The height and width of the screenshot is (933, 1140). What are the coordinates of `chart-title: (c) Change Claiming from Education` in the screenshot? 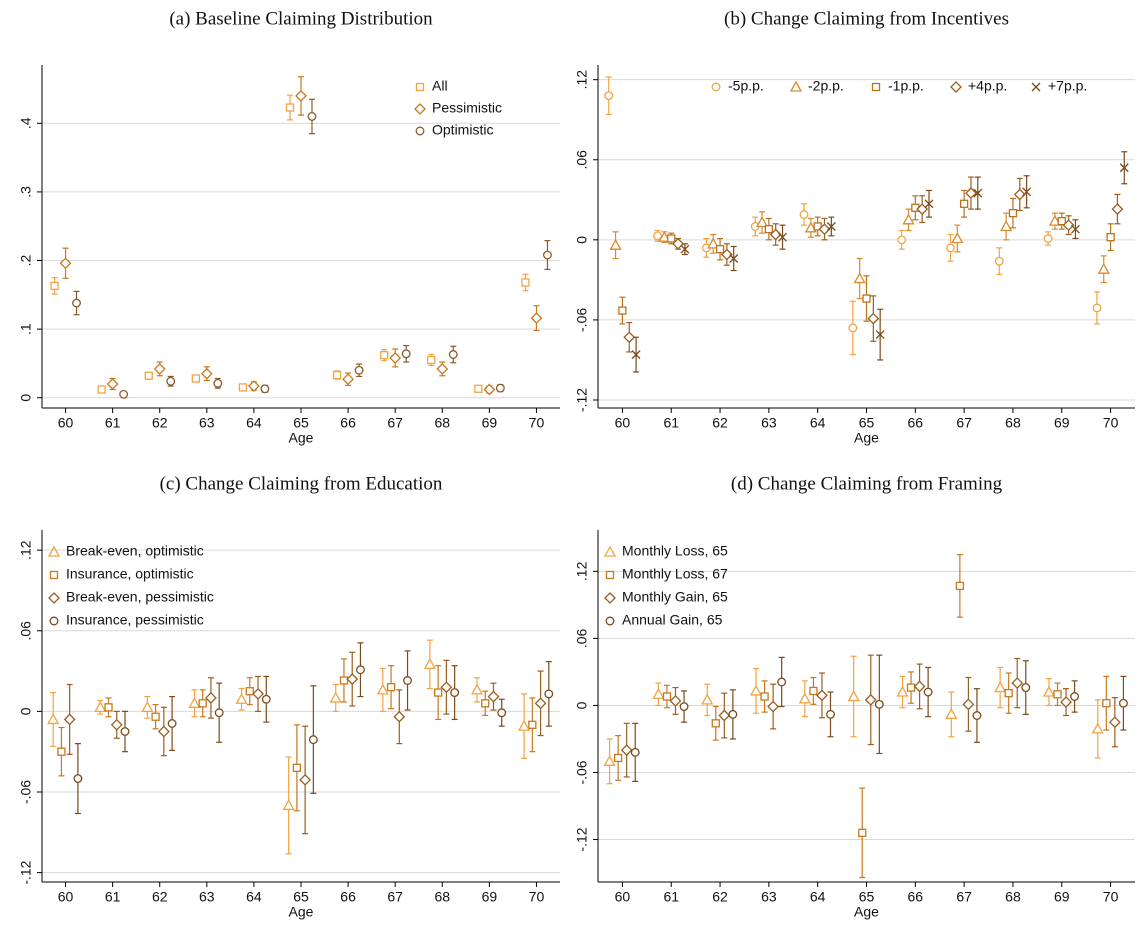 It's located at (301, 483).